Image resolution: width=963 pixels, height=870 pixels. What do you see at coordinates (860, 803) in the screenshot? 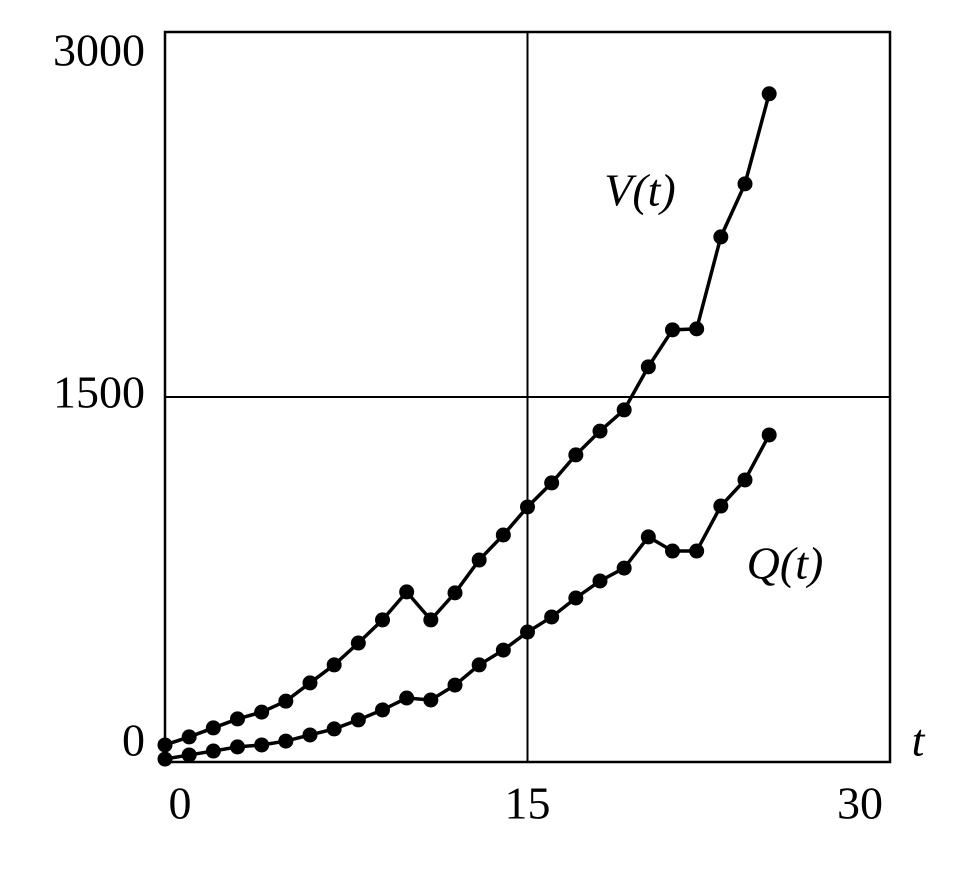
I see `x-tick-label: 30` at bounding box center [860, 803].